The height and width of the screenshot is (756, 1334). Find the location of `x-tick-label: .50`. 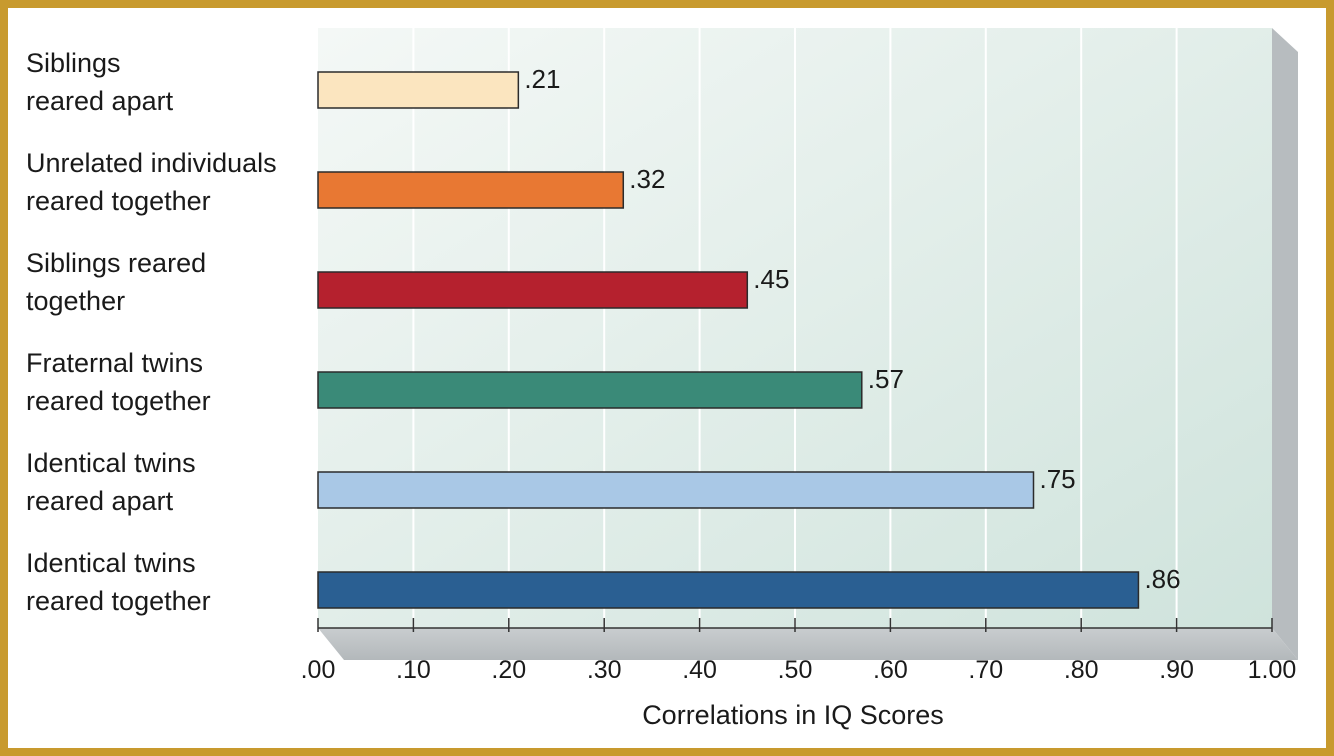

x-tick-label: .50 is located at coordinates (795, 670).